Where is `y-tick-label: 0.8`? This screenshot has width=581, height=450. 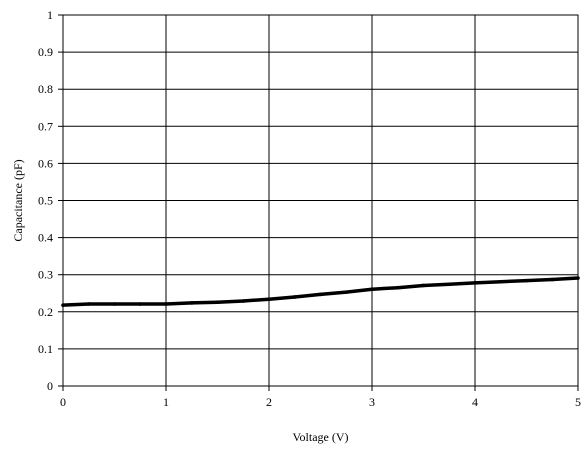 y-tick-label: 0.8 is located at coordinates (45, 89).